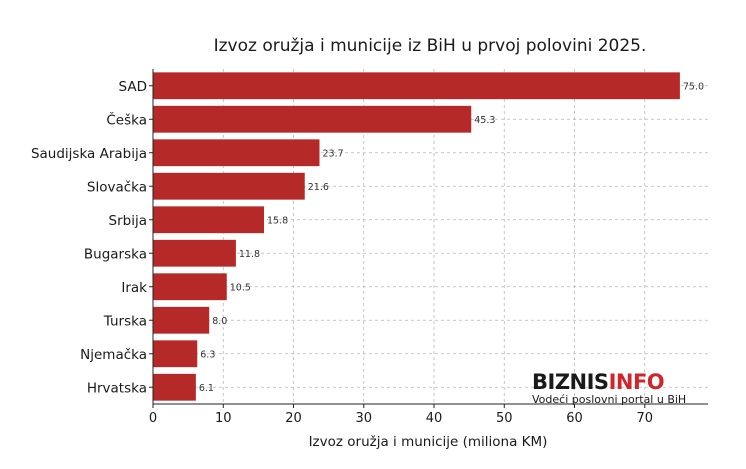 The height and width of the screenshot is (469, 746). Describe the element at coordinates (153, 418) in the screenshot. I see `x-tick-label: 0` at that location.